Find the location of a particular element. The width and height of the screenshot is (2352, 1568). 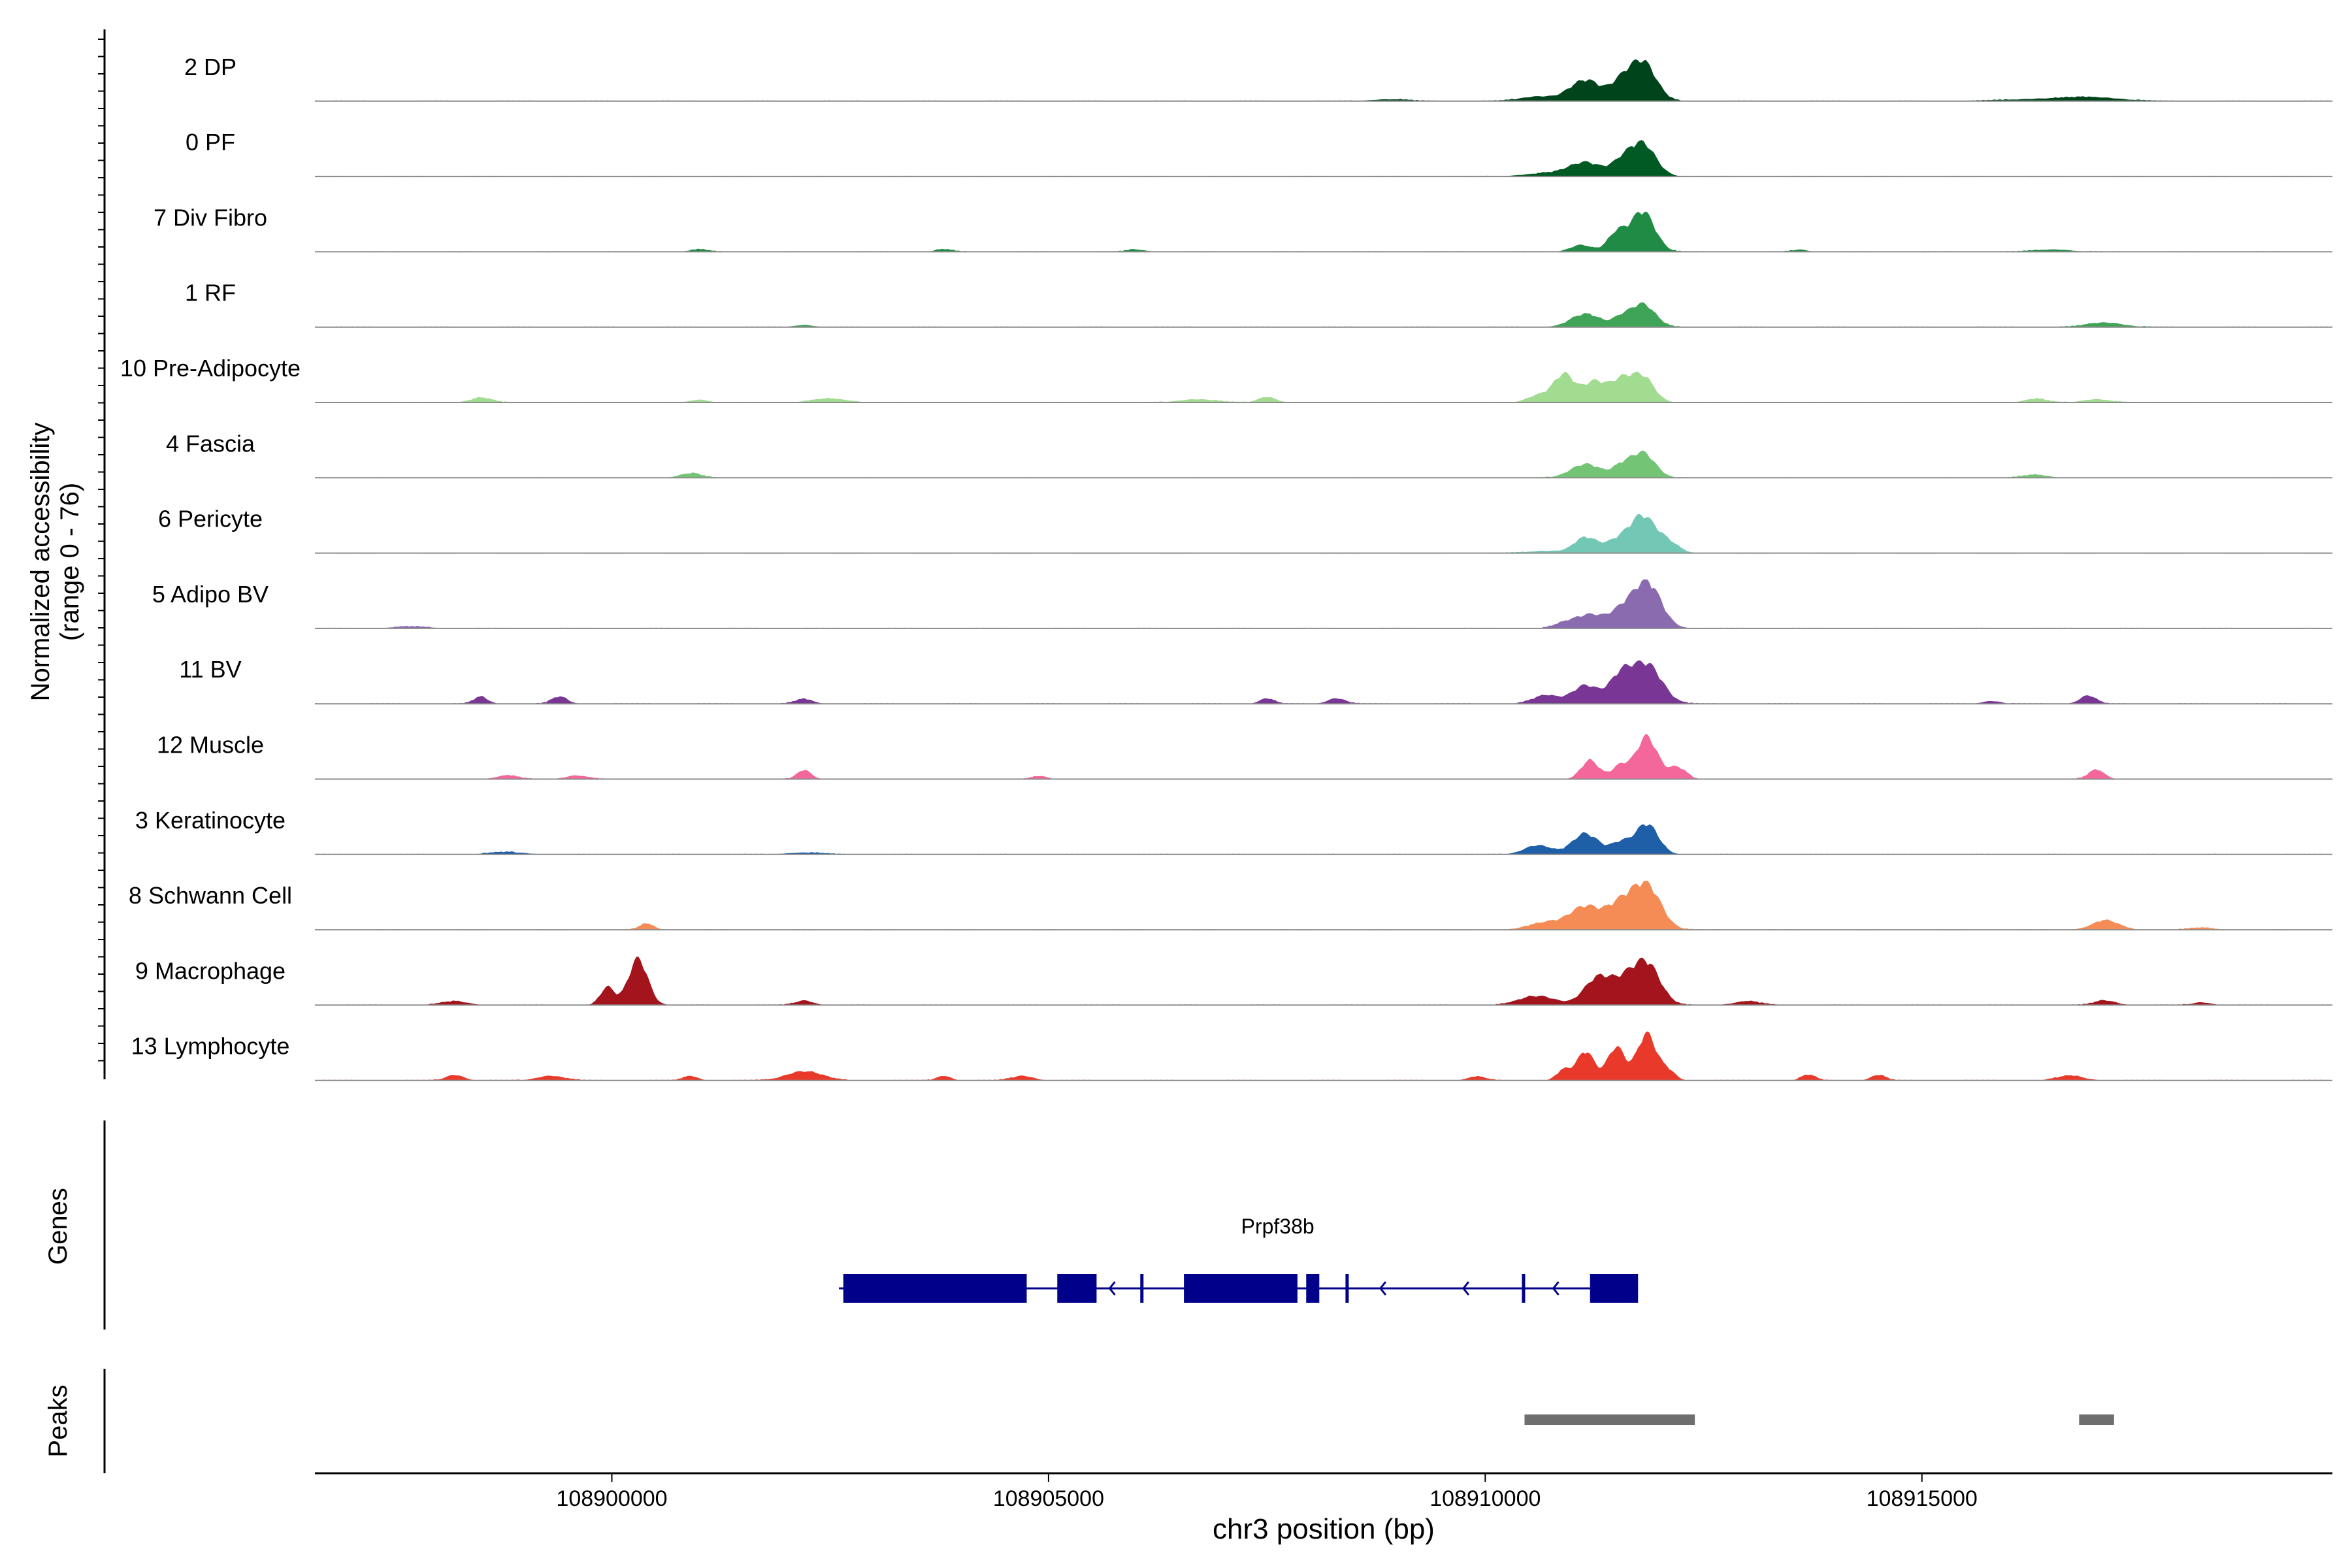

y-axis-label: Normalized accessibility is located at coordinates (40, 562).